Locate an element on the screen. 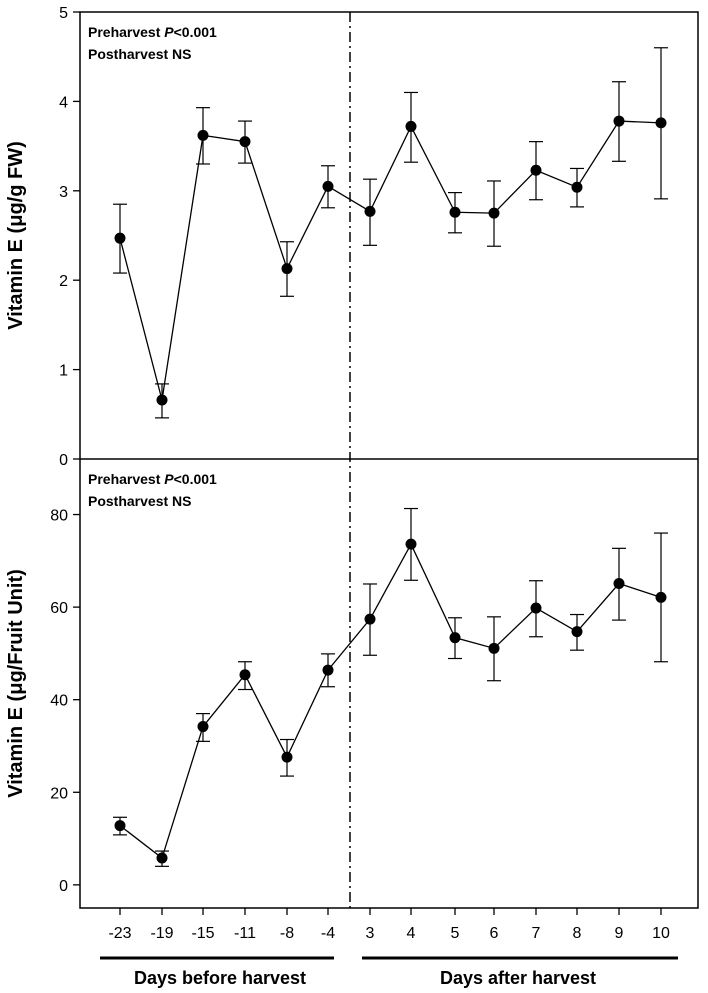 The width and height of the screenshot is (708, 993). y-tick-label: 4 is located at coordinates (63, 102).